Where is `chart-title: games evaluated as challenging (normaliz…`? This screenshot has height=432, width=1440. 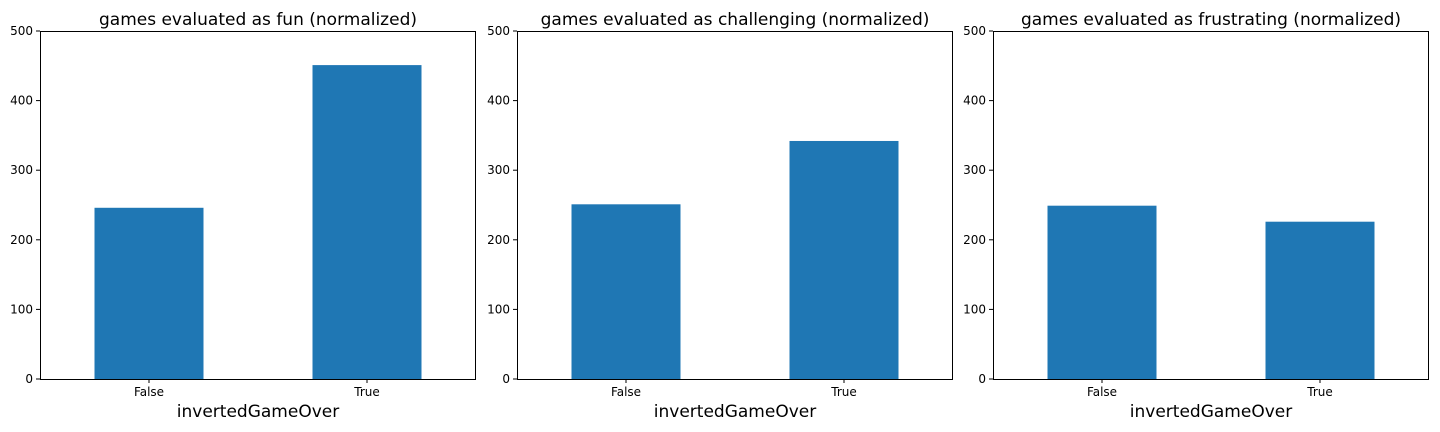 chart-title: games evaluated as challenging (normaliz… is located at coordinates (735, 20).